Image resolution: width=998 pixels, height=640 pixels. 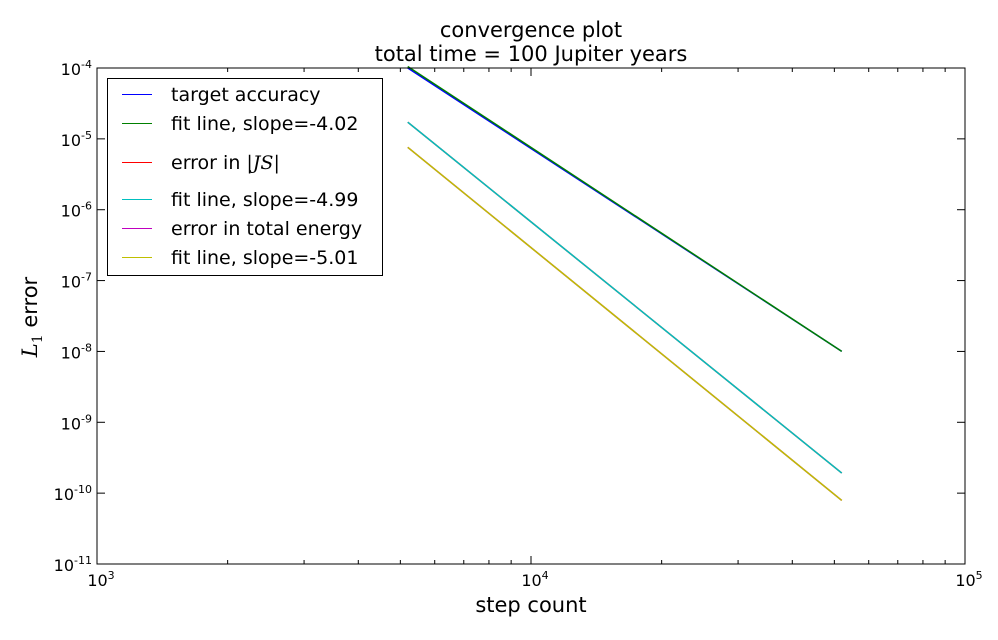 What do you see at coordinates (76, 351) in the screenshot?
I see `y-tick-label: 10⁻⁸` at bounding box center [76, 351].